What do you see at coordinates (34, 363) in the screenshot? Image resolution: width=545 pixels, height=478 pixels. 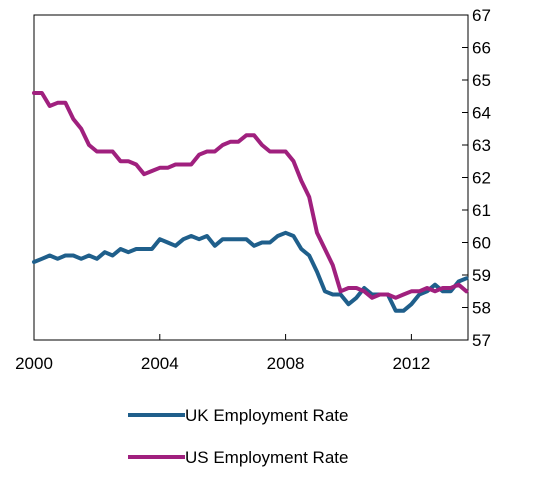 I see `x-tick-label: 2000` at bounding box center [34, 363].